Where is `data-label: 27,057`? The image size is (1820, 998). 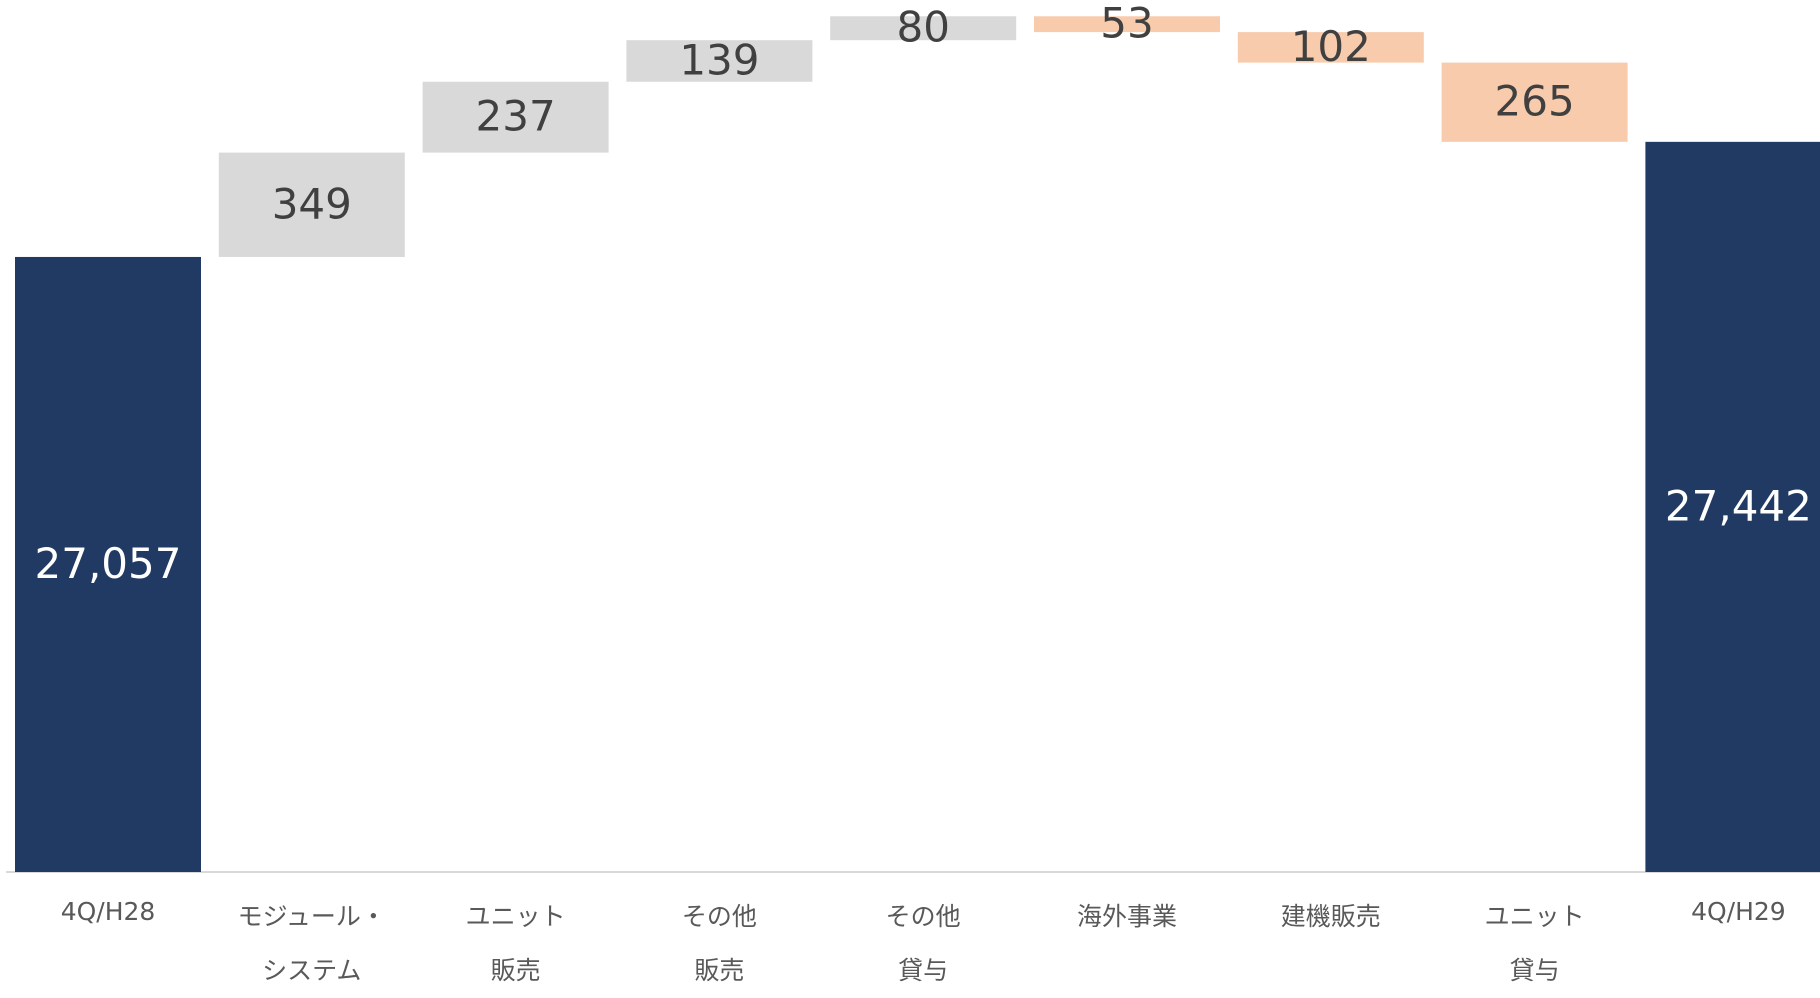 data-label: 27,057 is located at coordinates (108, 563).